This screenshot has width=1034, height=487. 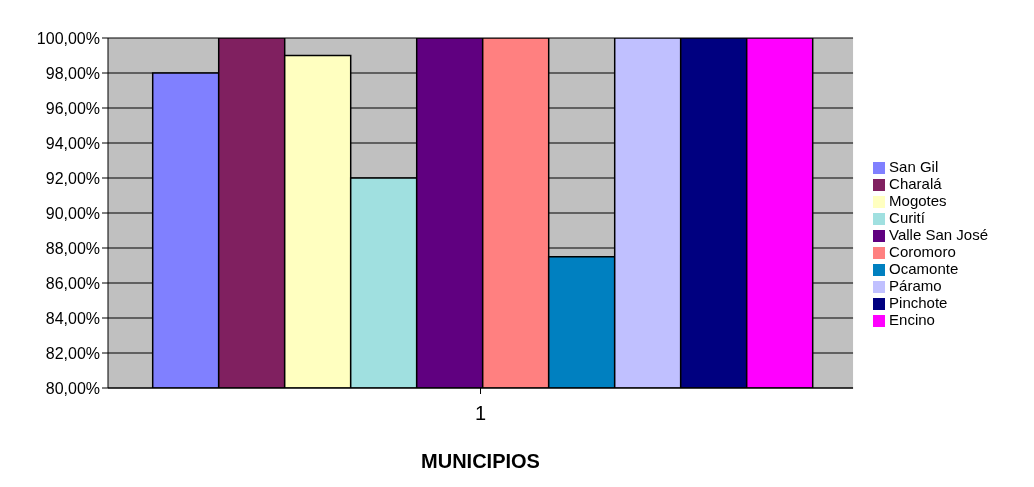 I want to click on y-tick-label: 80,00%, so click(x=72, y=388).